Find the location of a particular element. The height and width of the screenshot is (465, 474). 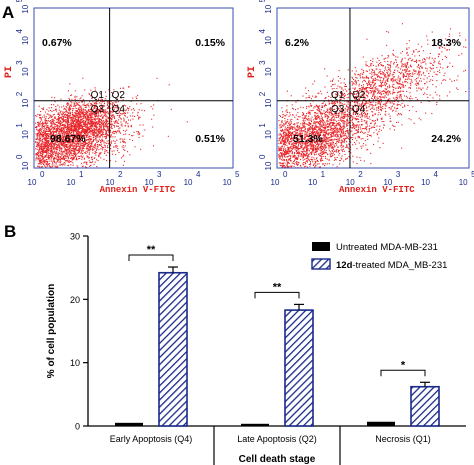

y-axis-label-group: % of cell population is located at coordinates (51, 331).